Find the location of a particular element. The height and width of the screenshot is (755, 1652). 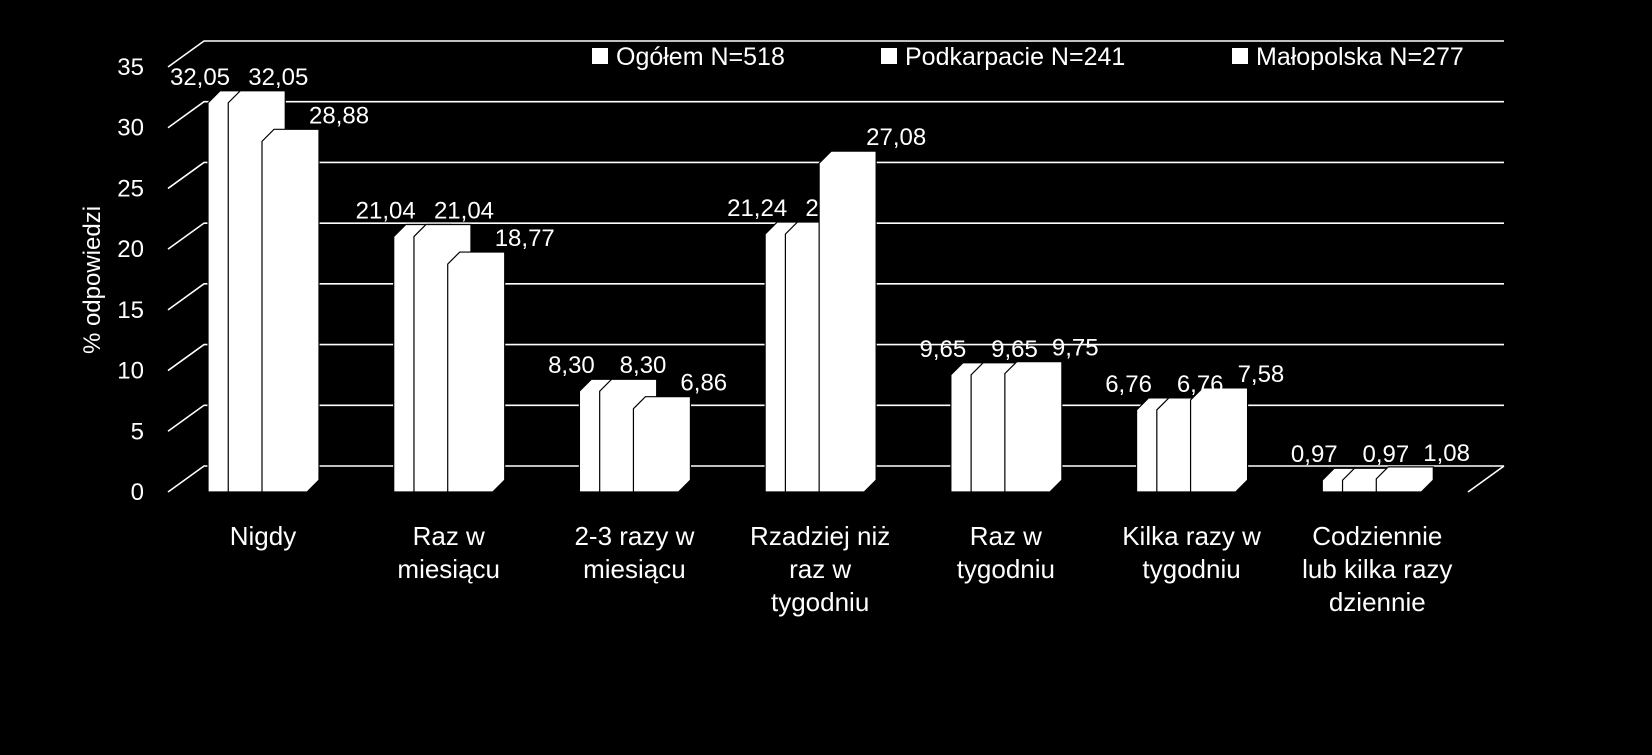

y-tick-label: 30 is located at coordinates (130, 128).